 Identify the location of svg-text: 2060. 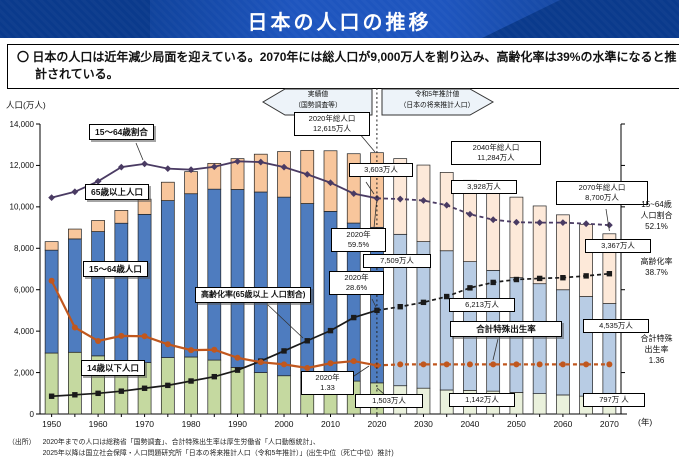
(562, 424).